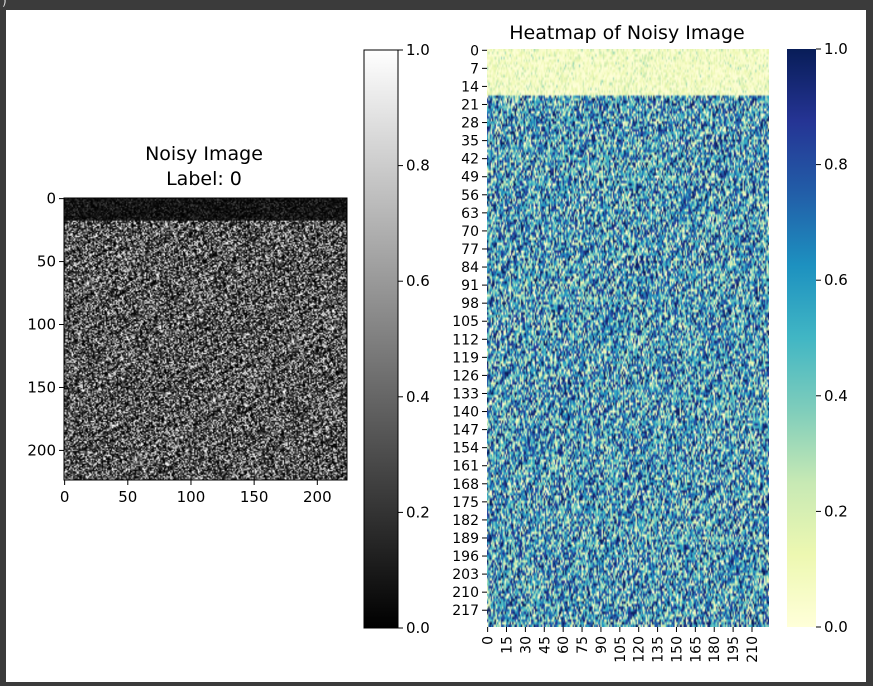  I want to click on right-y-tick: 49, so click(474, 178).